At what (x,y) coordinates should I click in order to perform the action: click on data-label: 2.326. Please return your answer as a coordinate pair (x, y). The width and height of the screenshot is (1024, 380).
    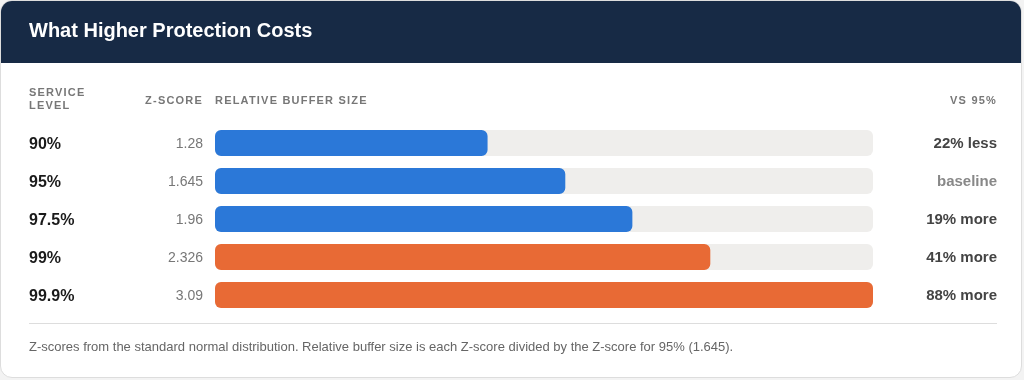
    Looking at the image, I should click on (185, 257).